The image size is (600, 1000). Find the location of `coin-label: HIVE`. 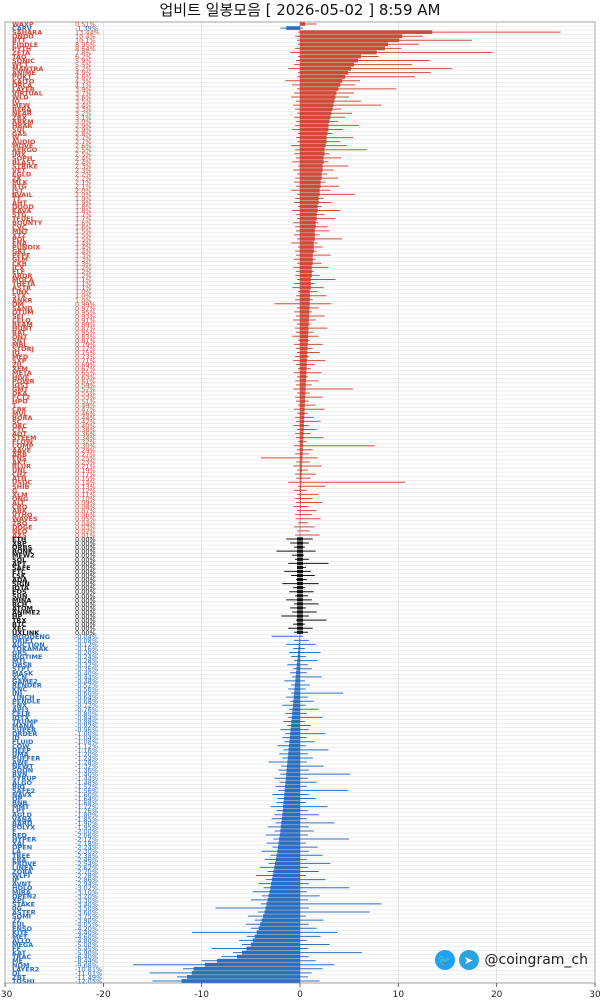

coin-label: HIVE is located at coordinates (20, 377).